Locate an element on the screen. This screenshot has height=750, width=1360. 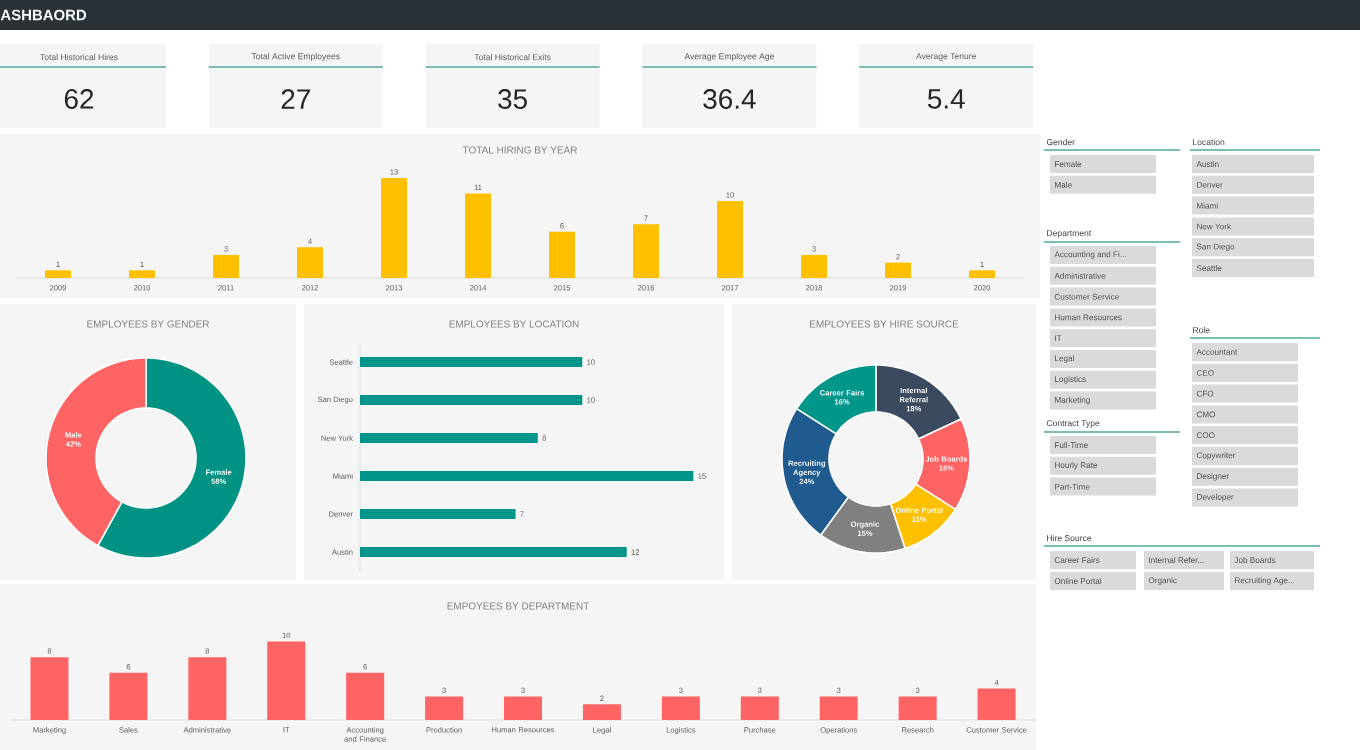
text: 5.4 is located at coordinates (946, 99).